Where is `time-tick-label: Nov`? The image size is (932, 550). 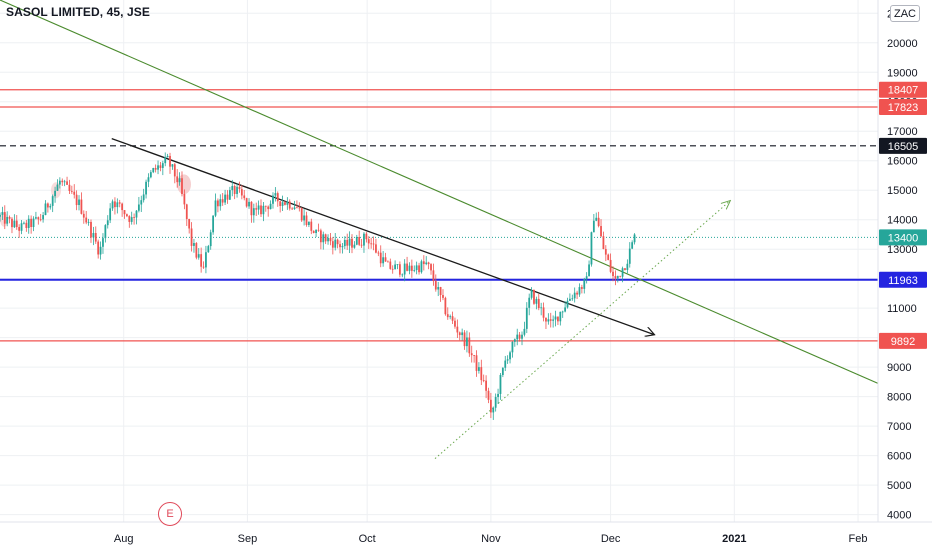
time-tick-label: Nov is located at coordinates (491, 539).